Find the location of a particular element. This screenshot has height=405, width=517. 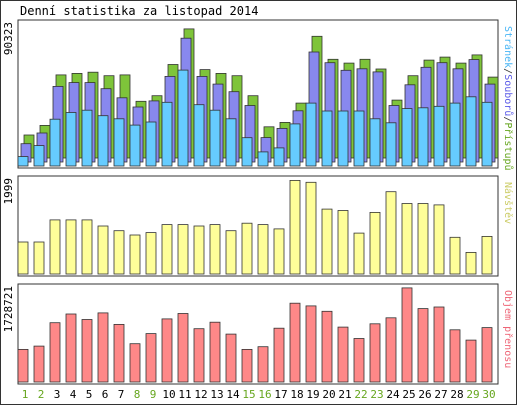

bar-visits-Stránek-day-1 is located at coordinates (23, 161).